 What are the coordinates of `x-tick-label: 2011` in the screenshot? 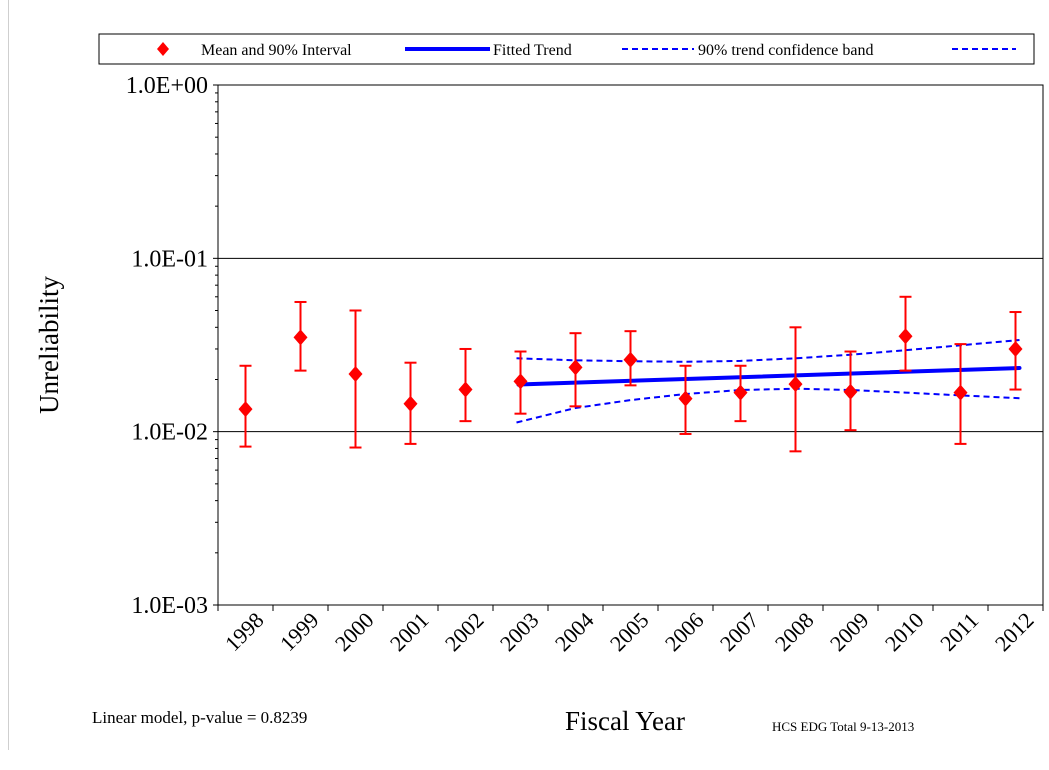 It's located at (959, 632).